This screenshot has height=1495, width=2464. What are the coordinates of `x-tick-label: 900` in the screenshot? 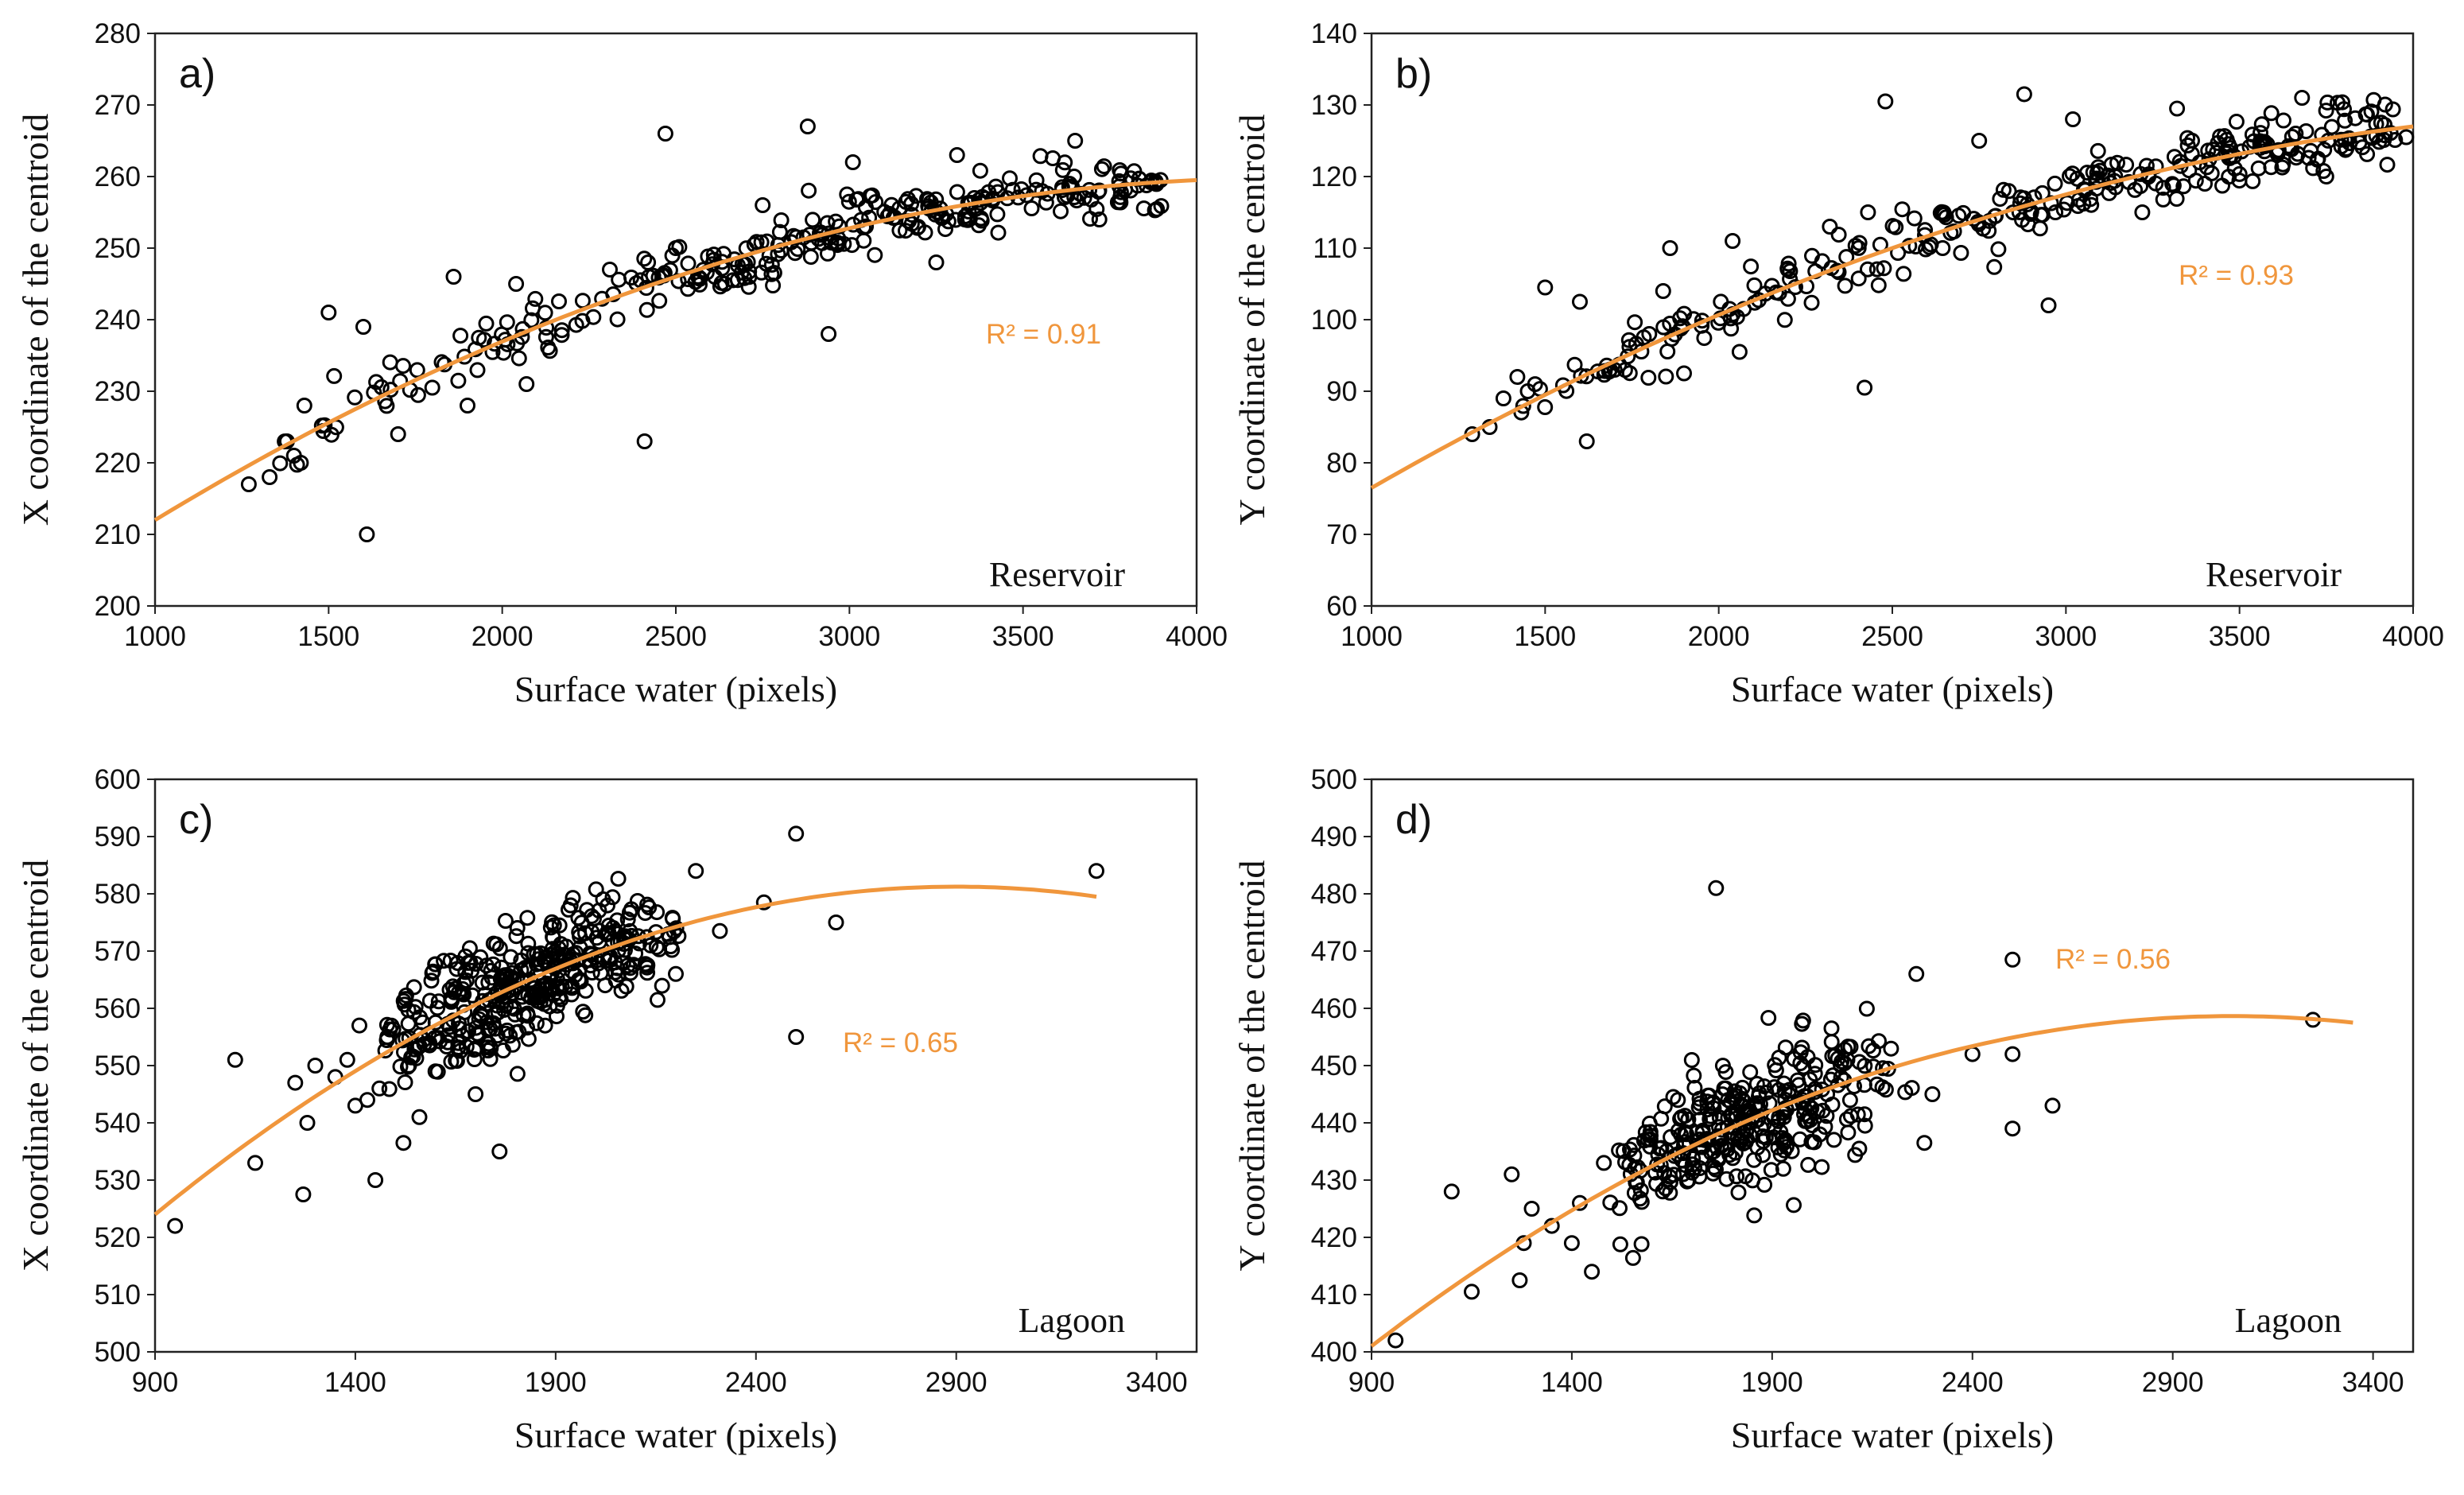 It's located at (1371, 1382).